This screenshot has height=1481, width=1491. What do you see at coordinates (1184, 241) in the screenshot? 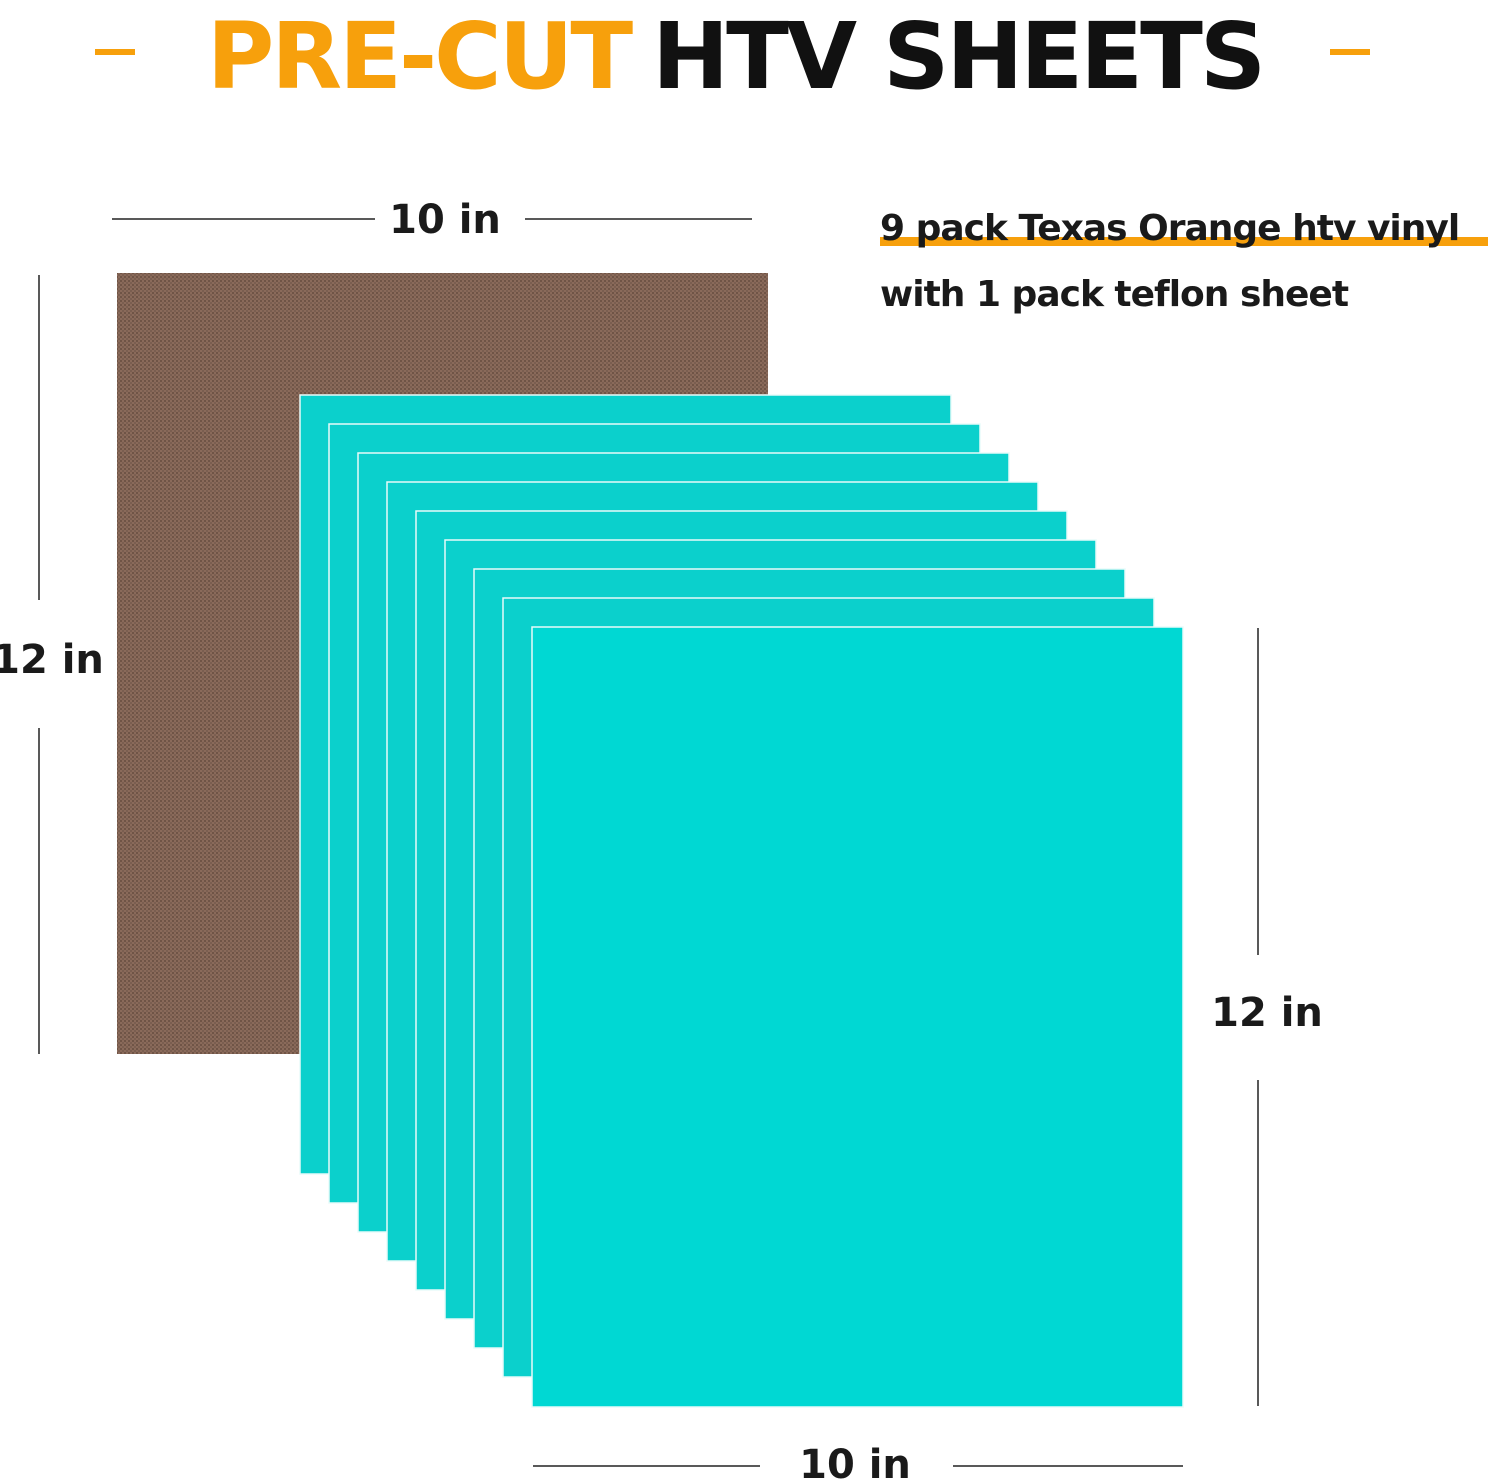
I see `caption-underline` at bounding box center [1184, 241].